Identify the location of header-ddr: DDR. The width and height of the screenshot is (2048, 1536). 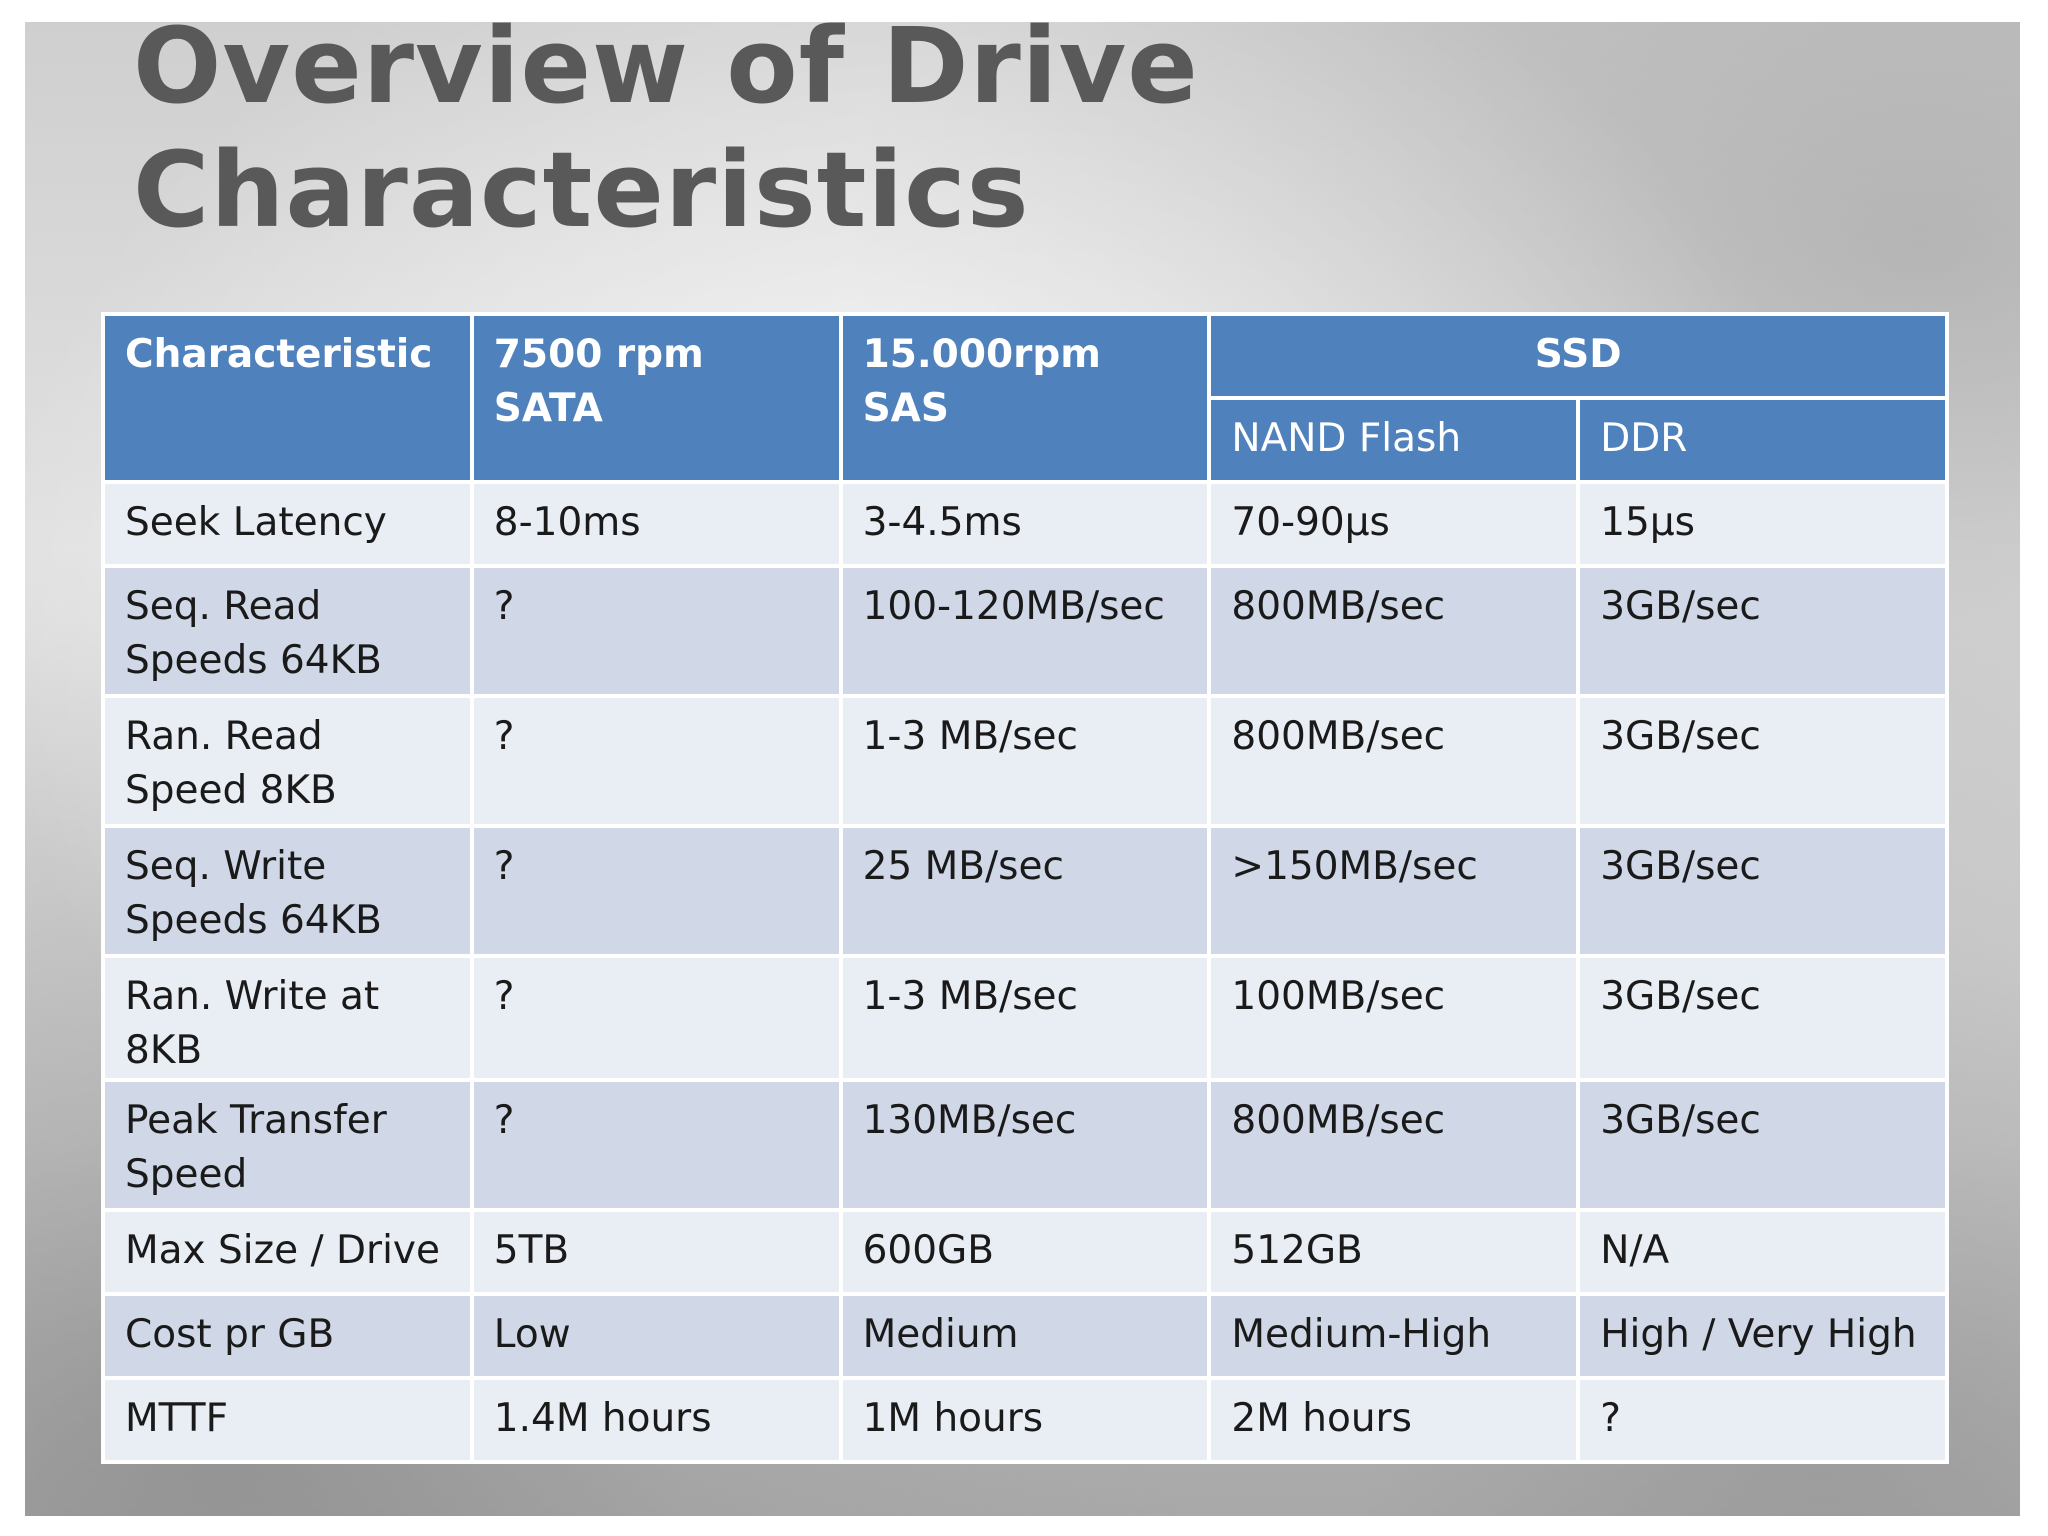
(1762, 440).